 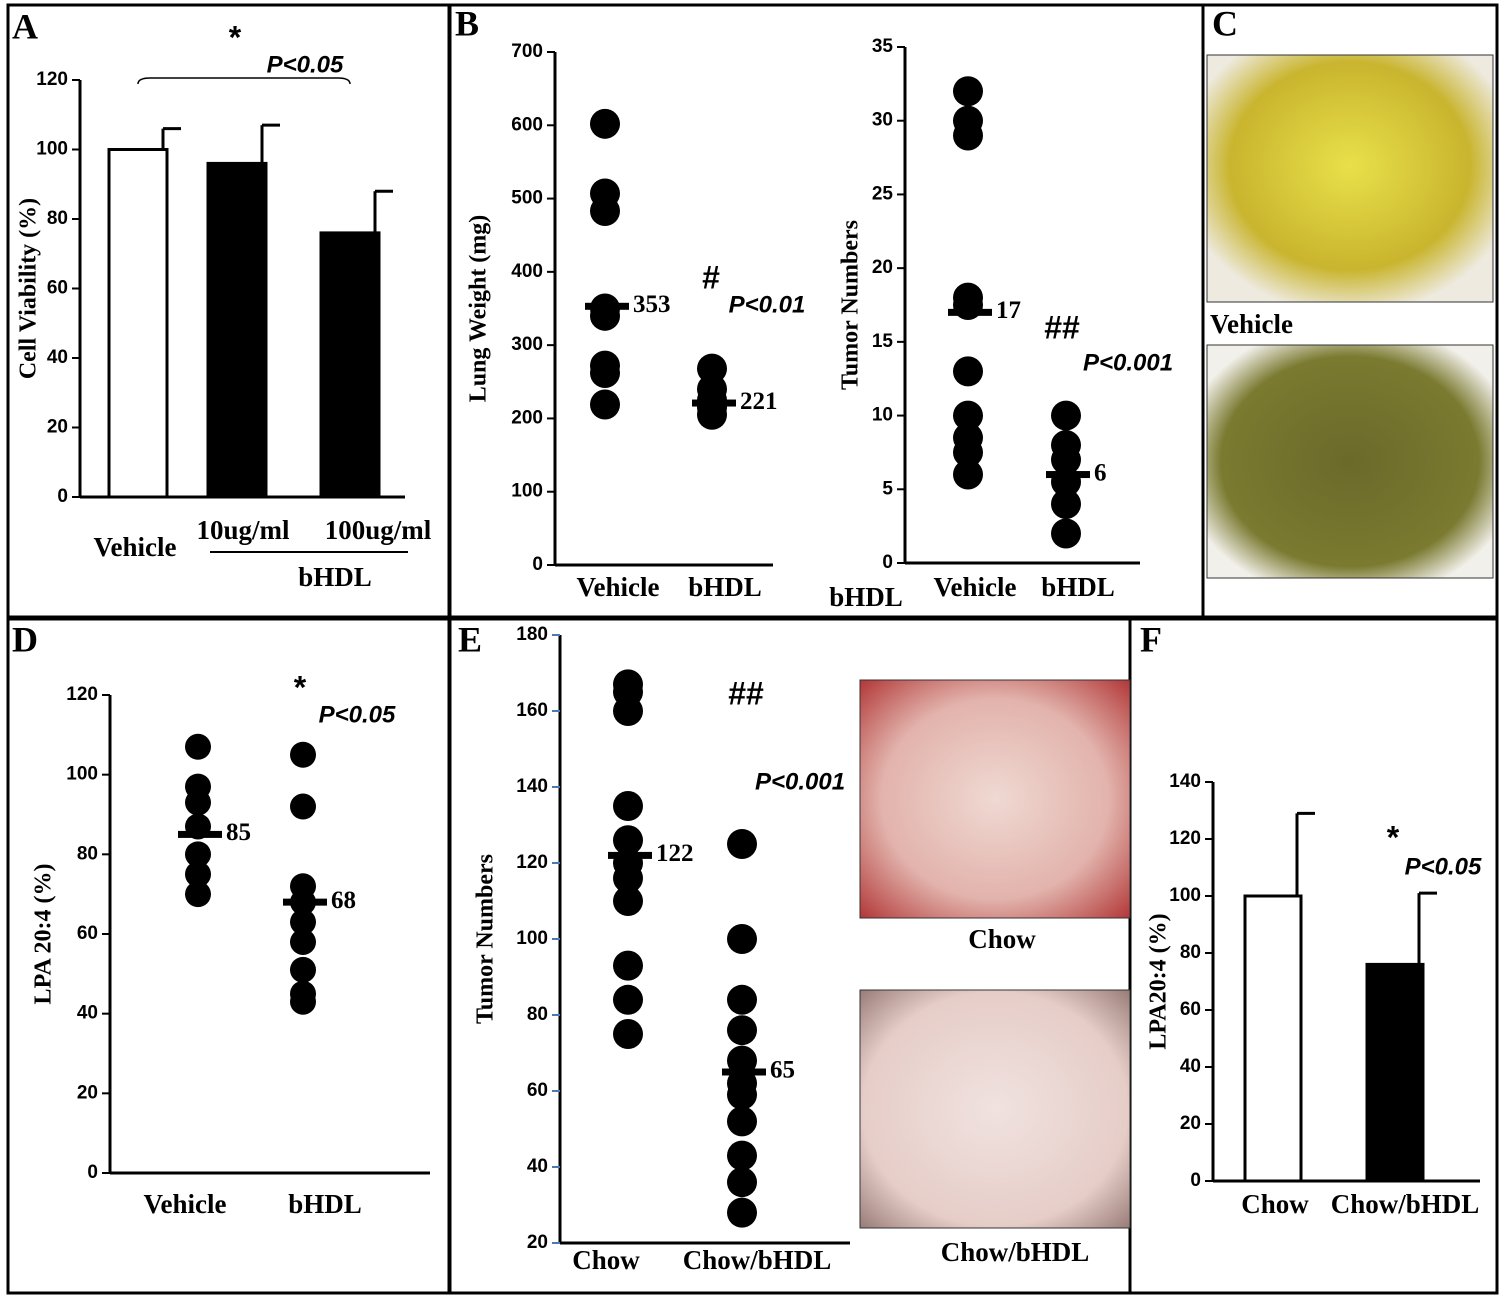 What do you see at coordinates (1008, 310) in the screenshot?
I see `mean-label: 17` at bounding box center [1008, 310].